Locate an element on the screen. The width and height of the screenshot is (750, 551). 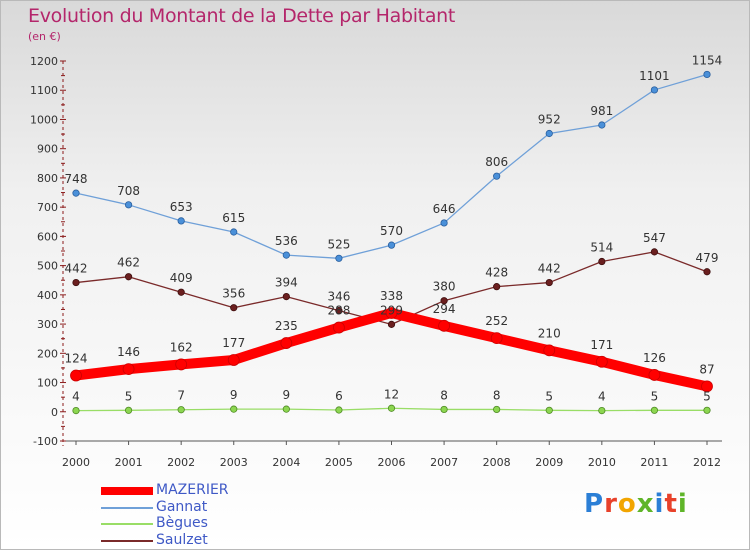
x-tick-label: 2007 is located at coordinates (444, 462).